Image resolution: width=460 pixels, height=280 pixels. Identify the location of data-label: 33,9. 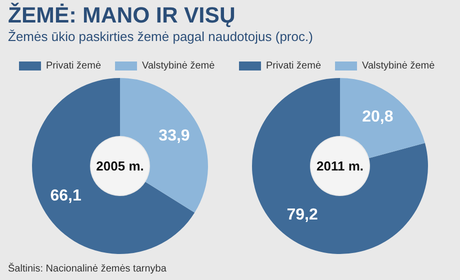
(174, 135).